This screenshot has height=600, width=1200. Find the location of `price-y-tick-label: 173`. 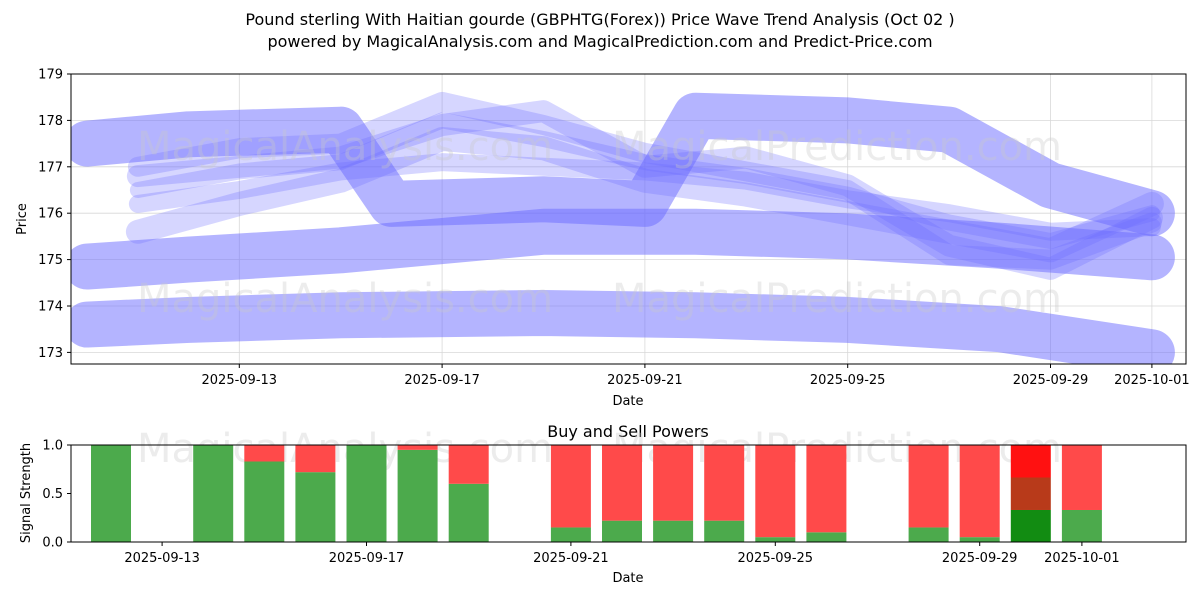

price-y-tick-label: 173 is located at coordinates (50, 353).